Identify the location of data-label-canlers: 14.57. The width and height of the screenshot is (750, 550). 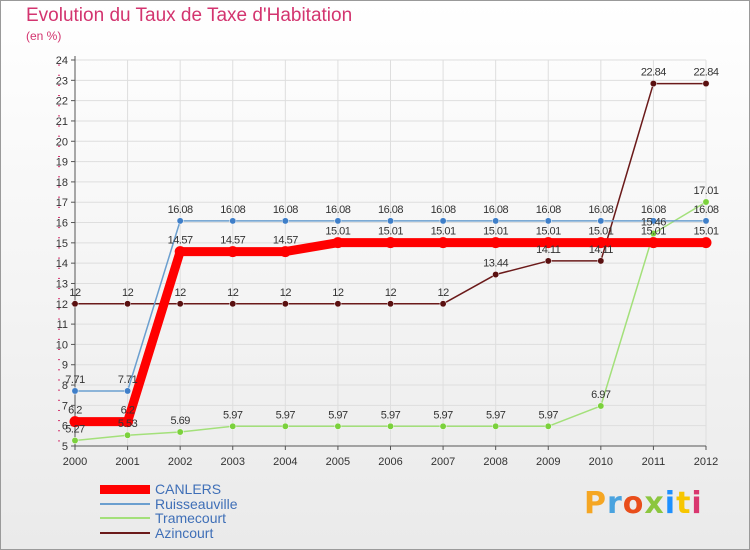
(285, 241).